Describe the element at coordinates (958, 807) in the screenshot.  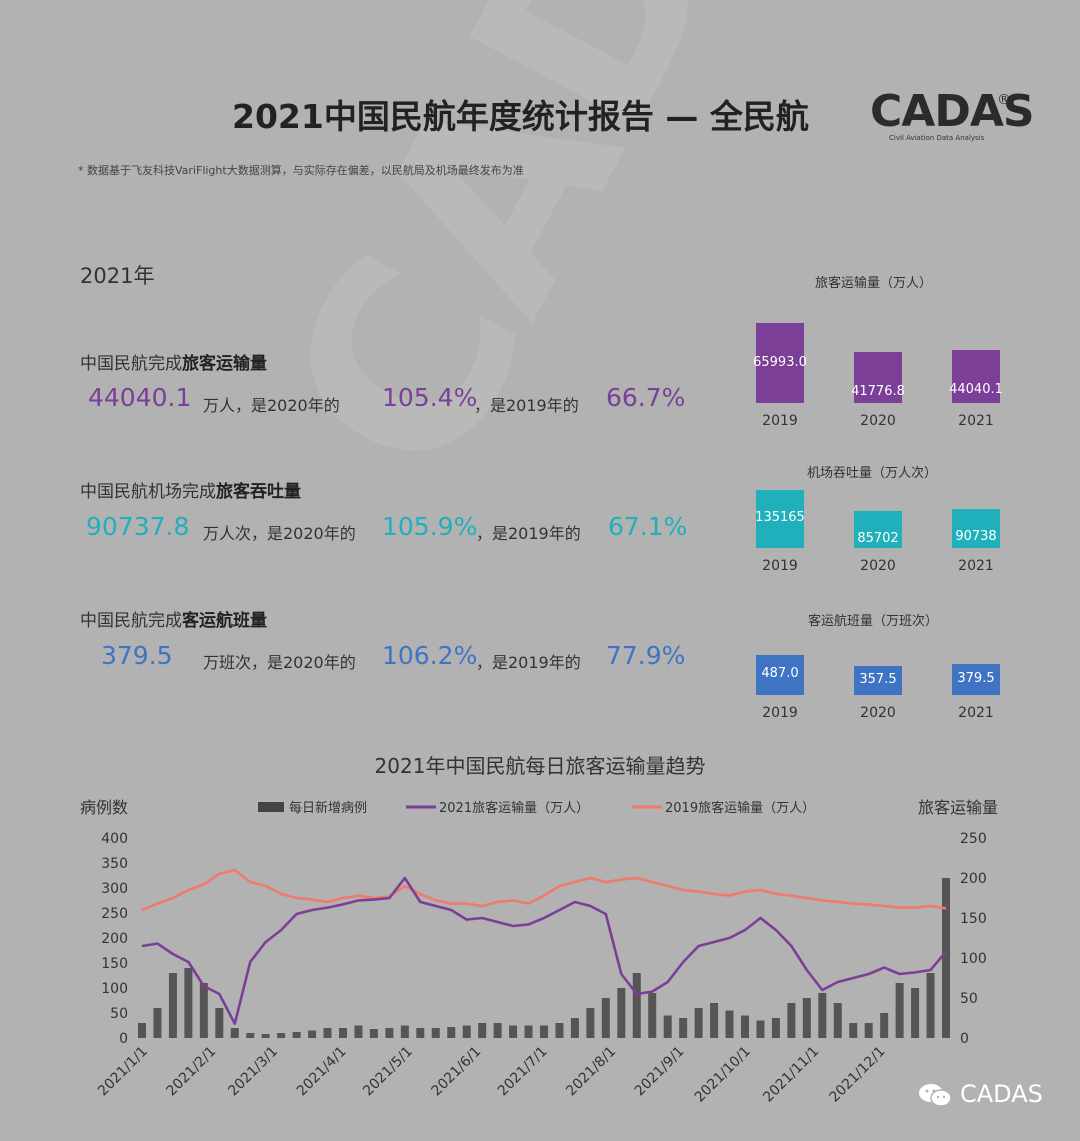
I see `y-axis-right-title: 旅客运输量` at that location.